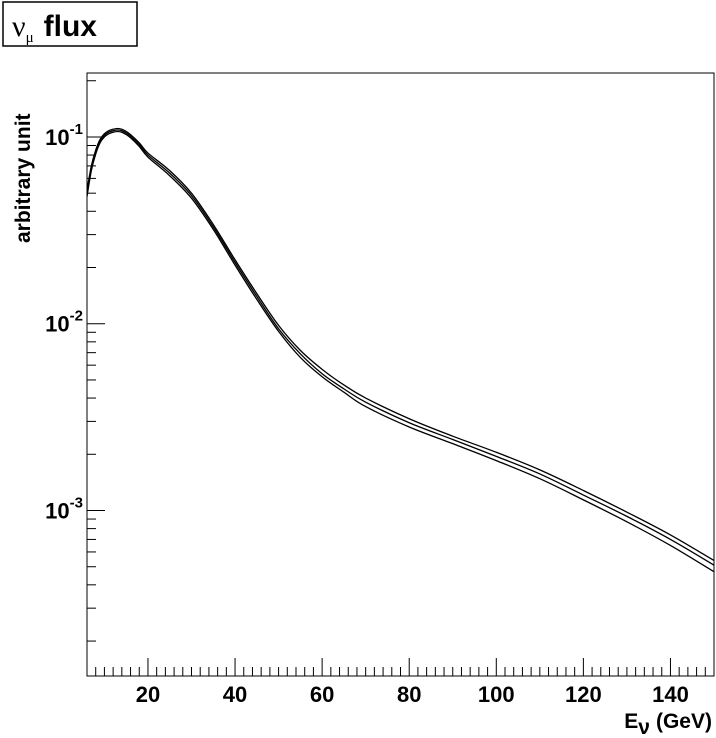  I want to click on chart-title-frame, so click(70, 24).